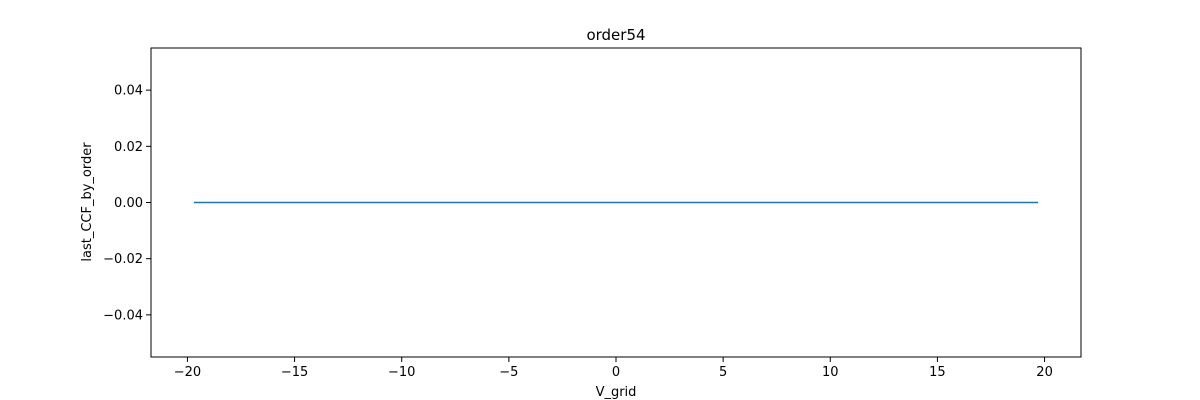 This screenshot has width=1200, height=400. I want to click on y-tick-label: 0.04, so click(128, 91).